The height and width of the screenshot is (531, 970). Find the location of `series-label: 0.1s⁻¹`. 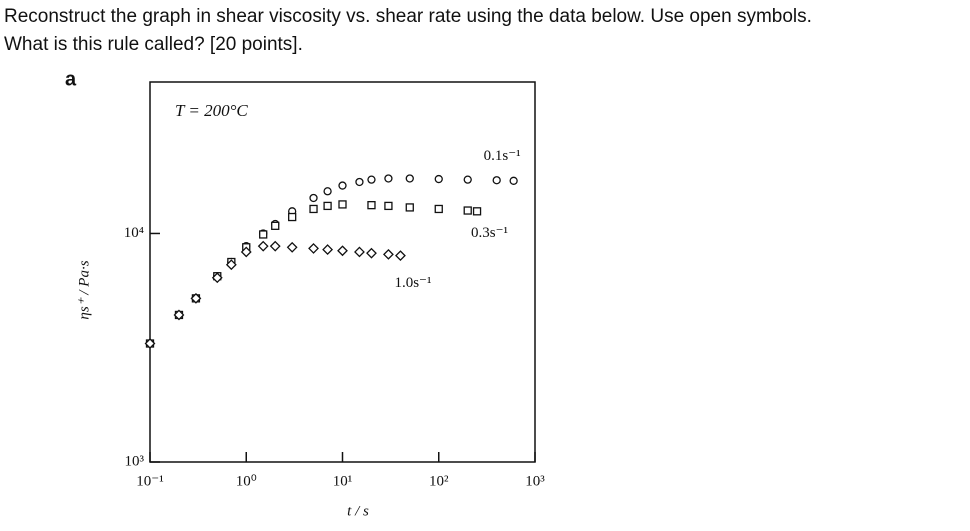

series-label: 0.1s⁻¹ is located at coordinates (502, 156).